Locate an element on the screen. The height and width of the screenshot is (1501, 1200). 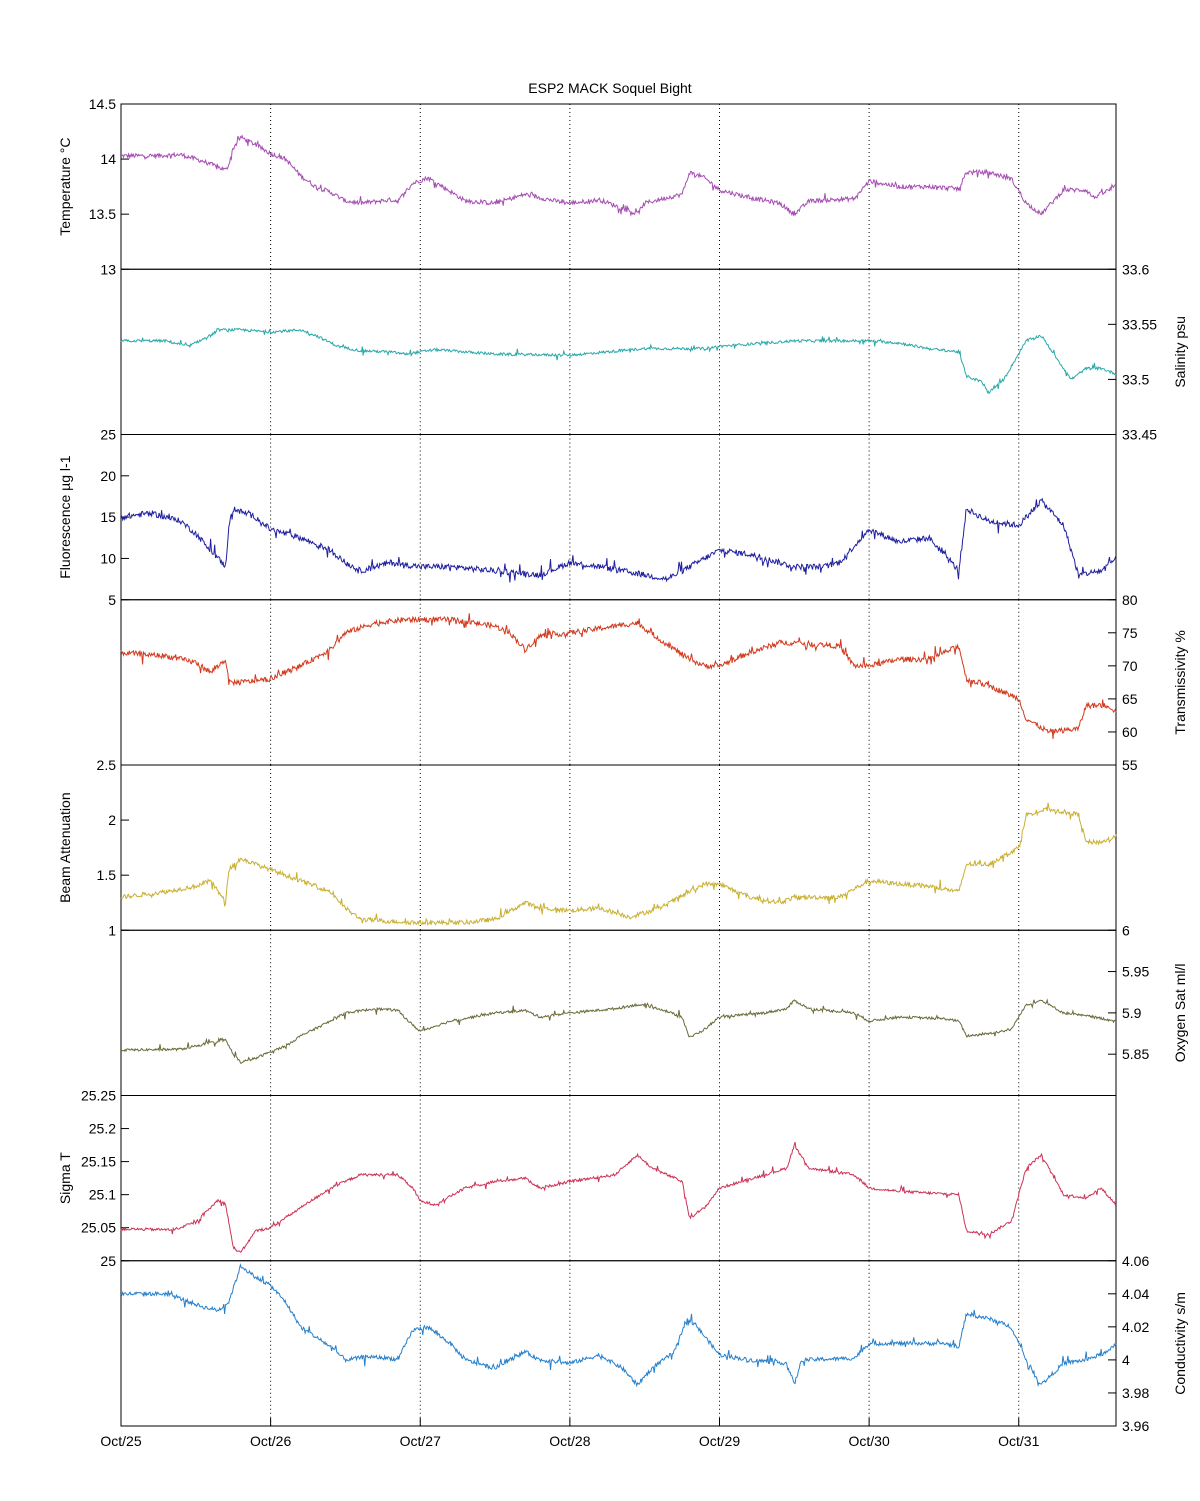
x-tick-label: Oct/30 is located at coordinates (868, 1441).